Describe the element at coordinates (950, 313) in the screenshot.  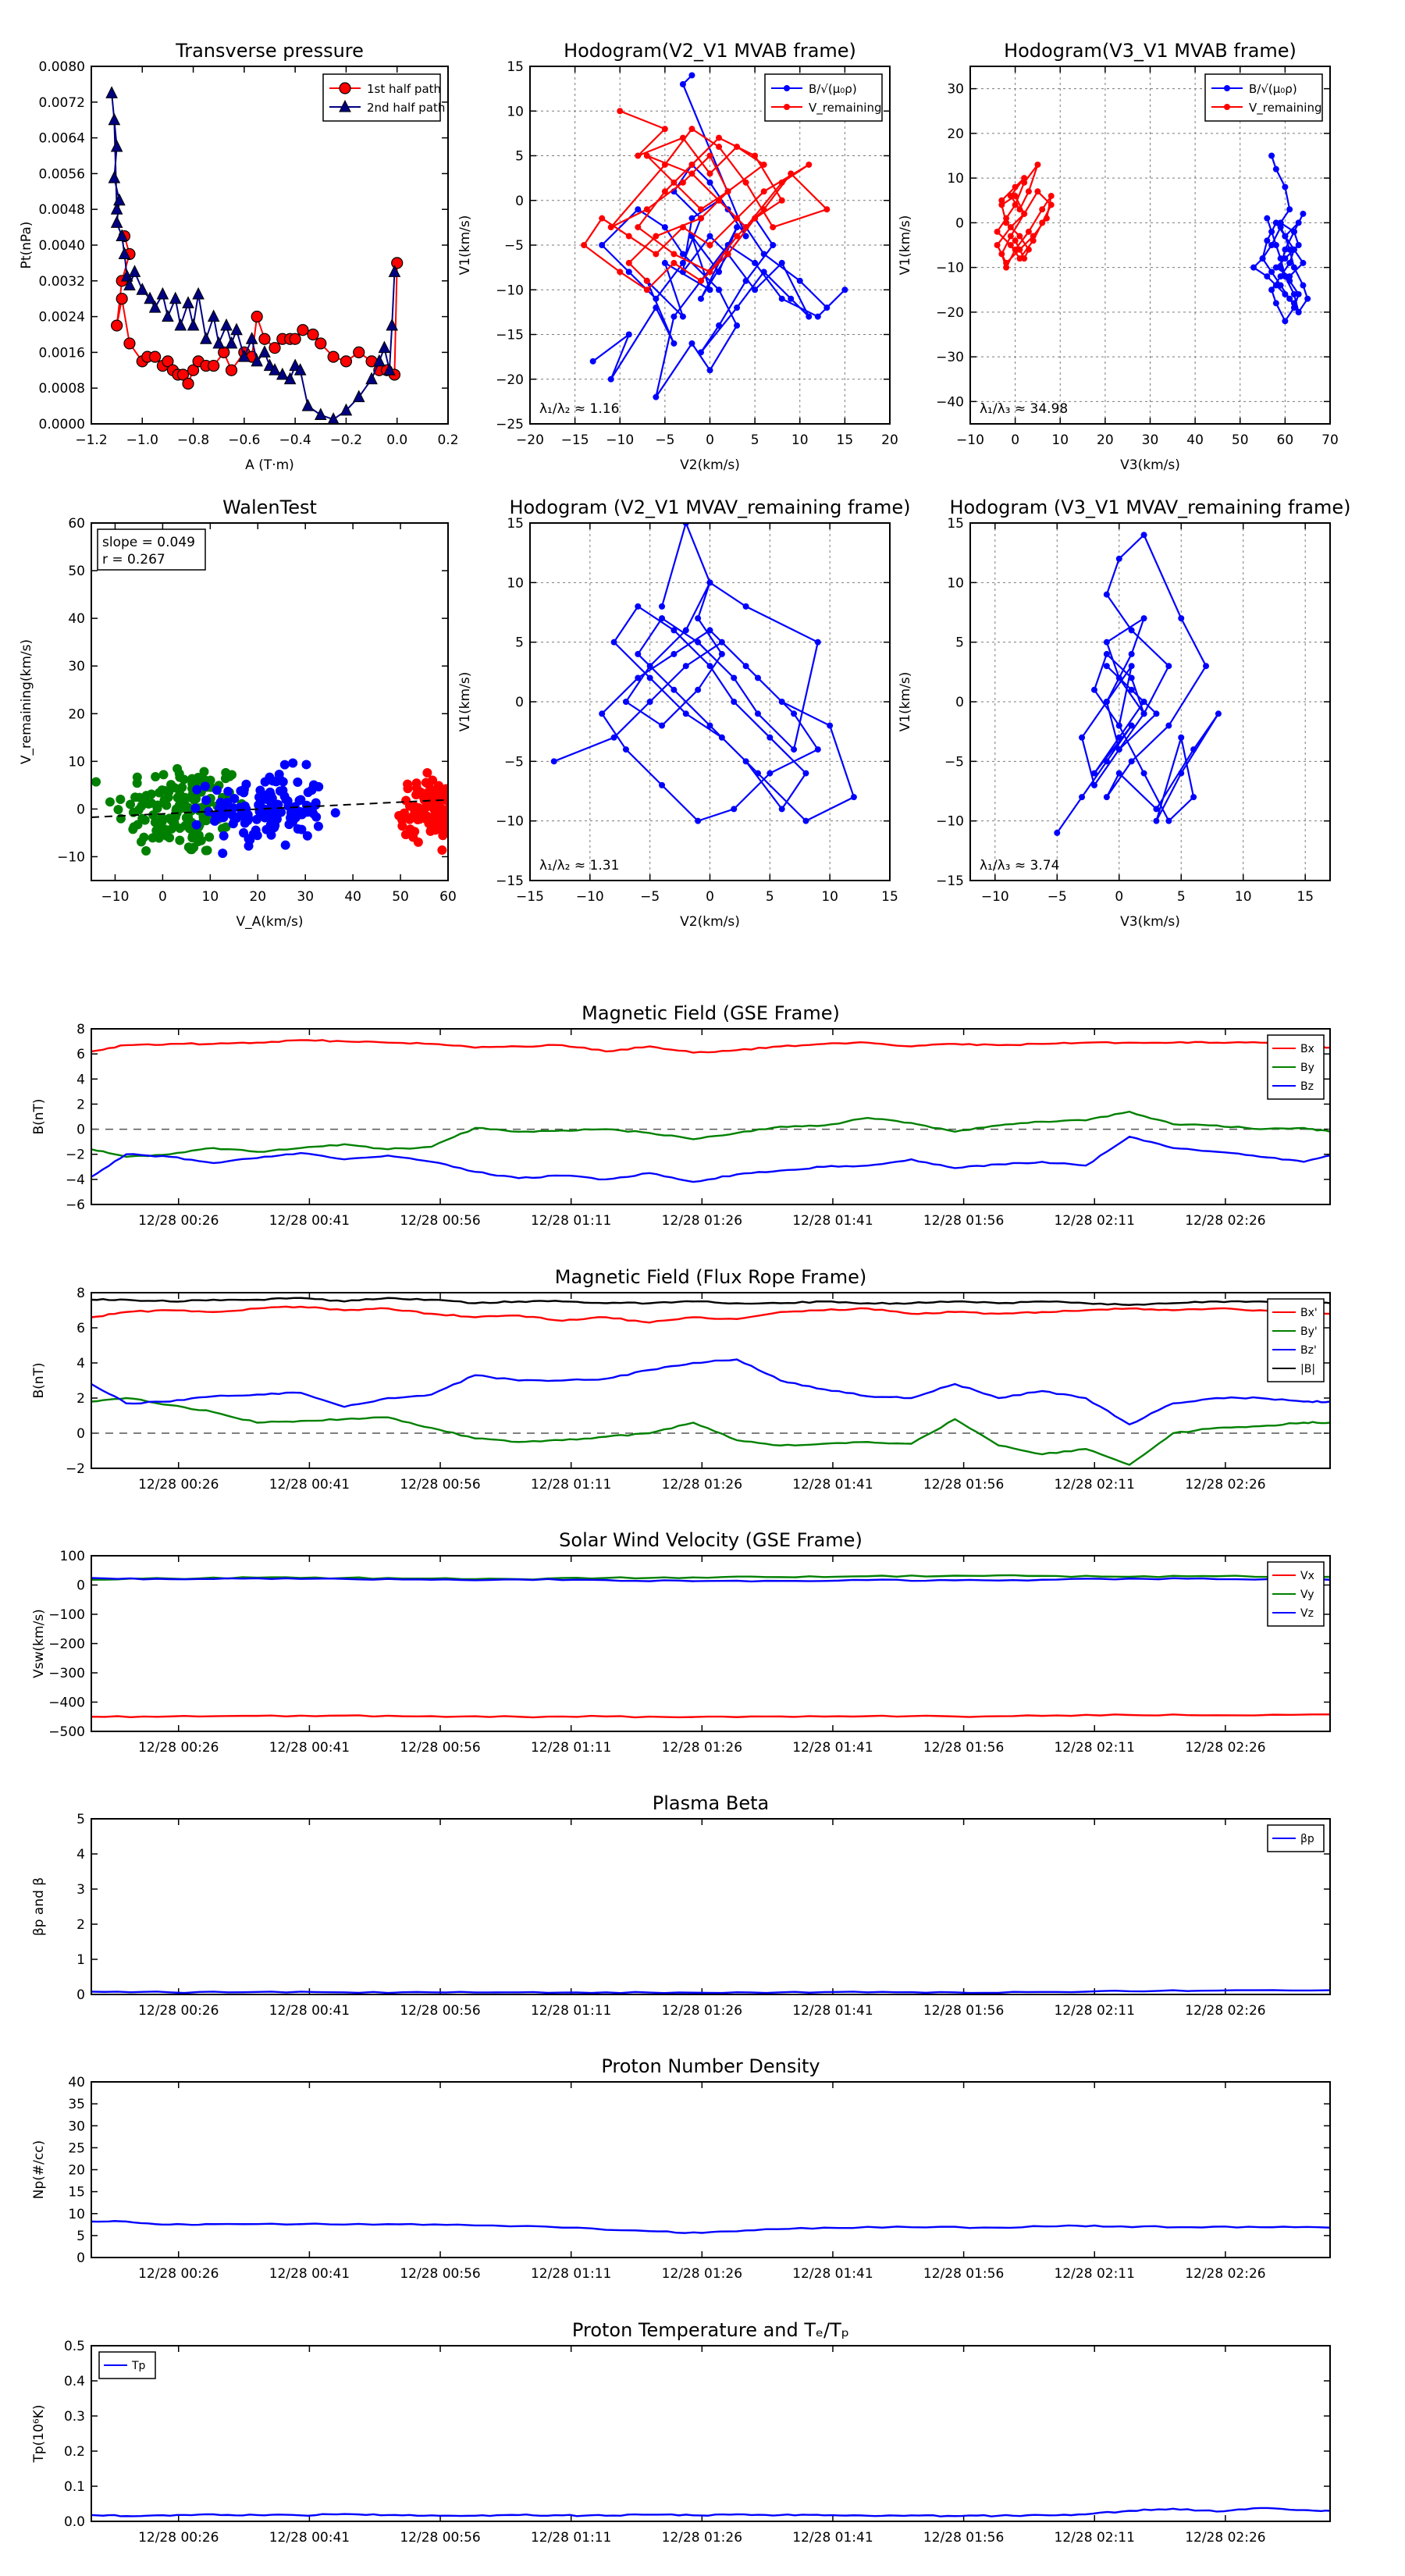
I see `y-tick-label: −20` at that location.